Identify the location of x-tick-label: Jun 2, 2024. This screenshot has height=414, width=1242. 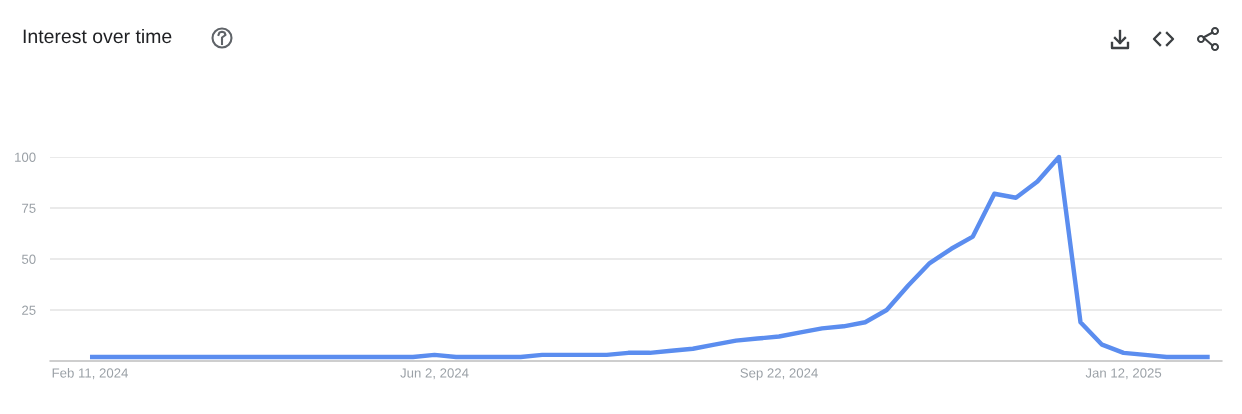
(434, 374).